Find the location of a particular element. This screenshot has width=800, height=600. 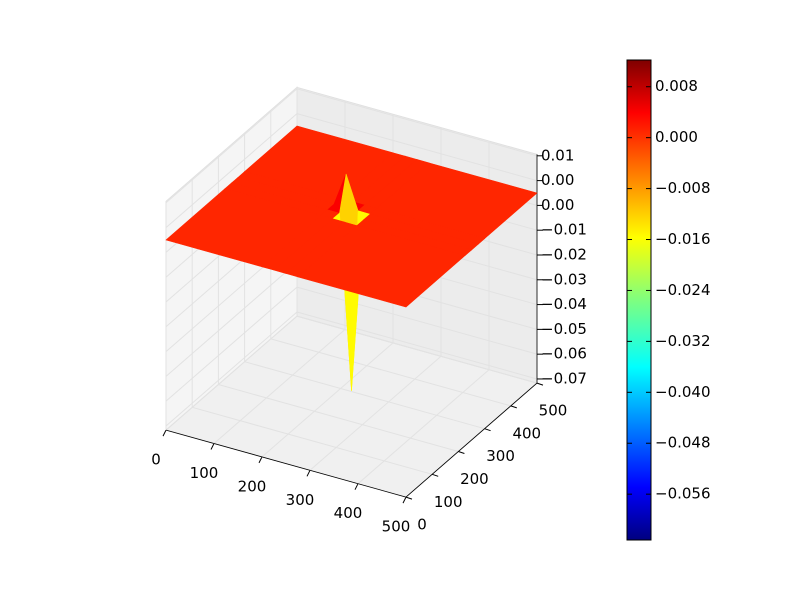

colorbar-tick-label: 0.008 is located at coordinates (676, 86).